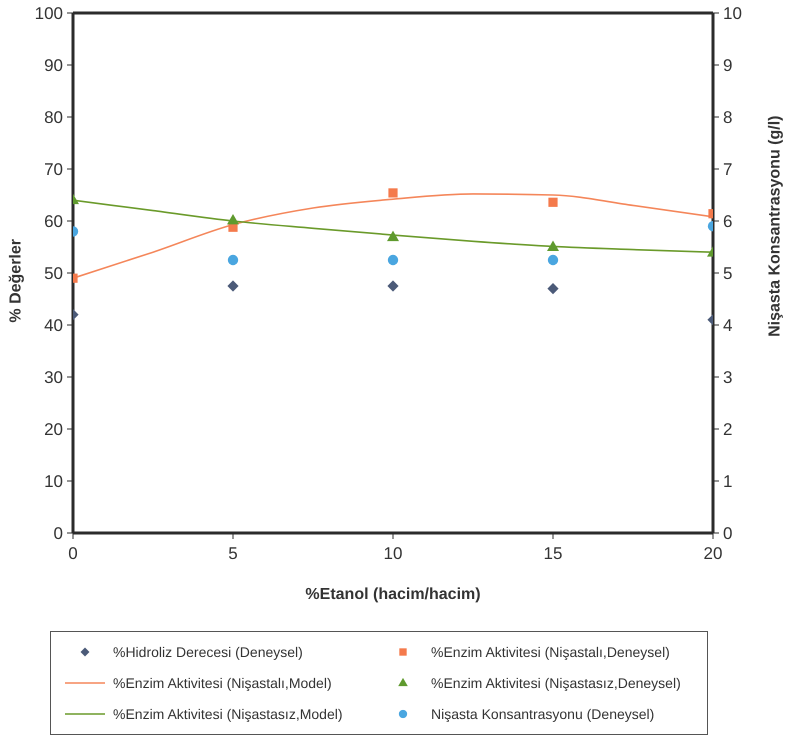 This screenshot has height=746, width=787. I want to click on y2-tick-label: 2, so click(727, 430).